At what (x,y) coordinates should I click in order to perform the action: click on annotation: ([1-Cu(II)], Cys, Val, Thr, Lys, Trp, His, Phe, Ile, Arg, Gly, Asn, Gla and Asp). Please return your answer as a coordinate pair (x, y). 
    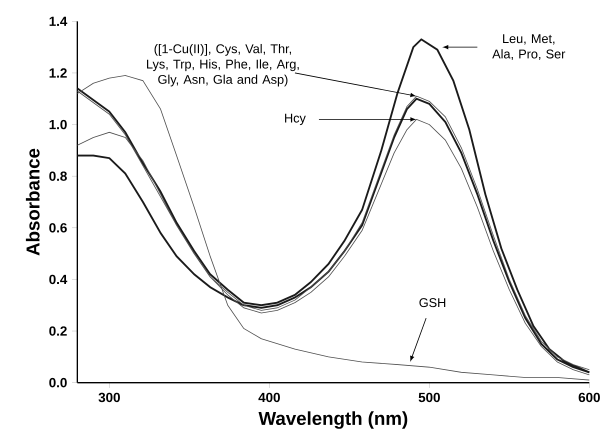
    Looking at the image, I should click on (223, 65).